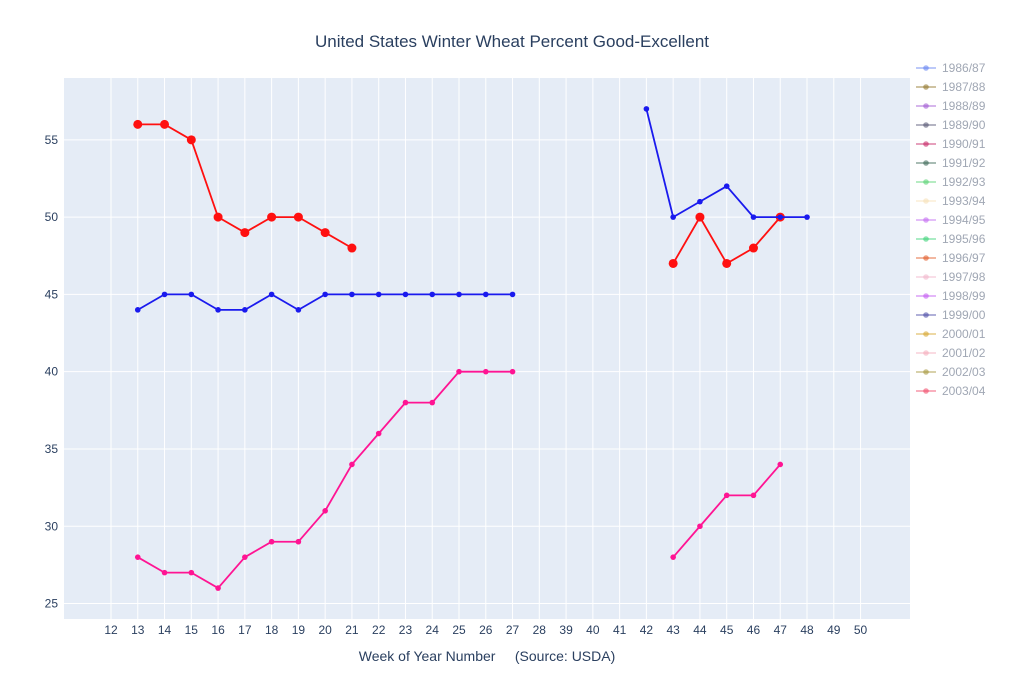 The image size is (1024, 684). I want to click on legend-label: 1988/89, so click(964, 106).